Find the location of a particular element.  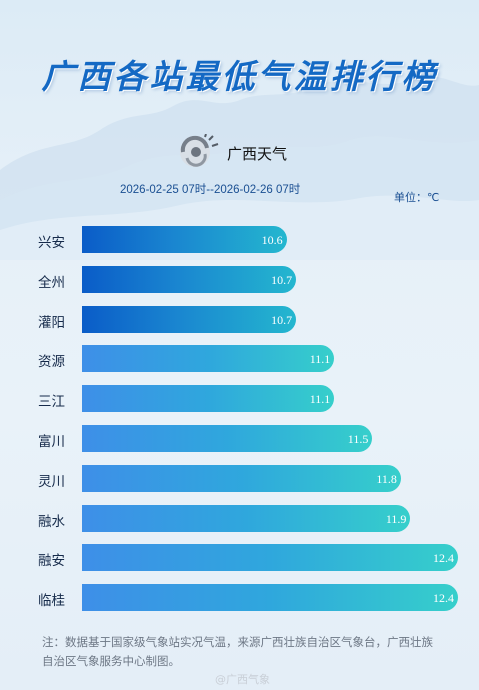

category-label: 三江 is located at coordinates (51, 402).